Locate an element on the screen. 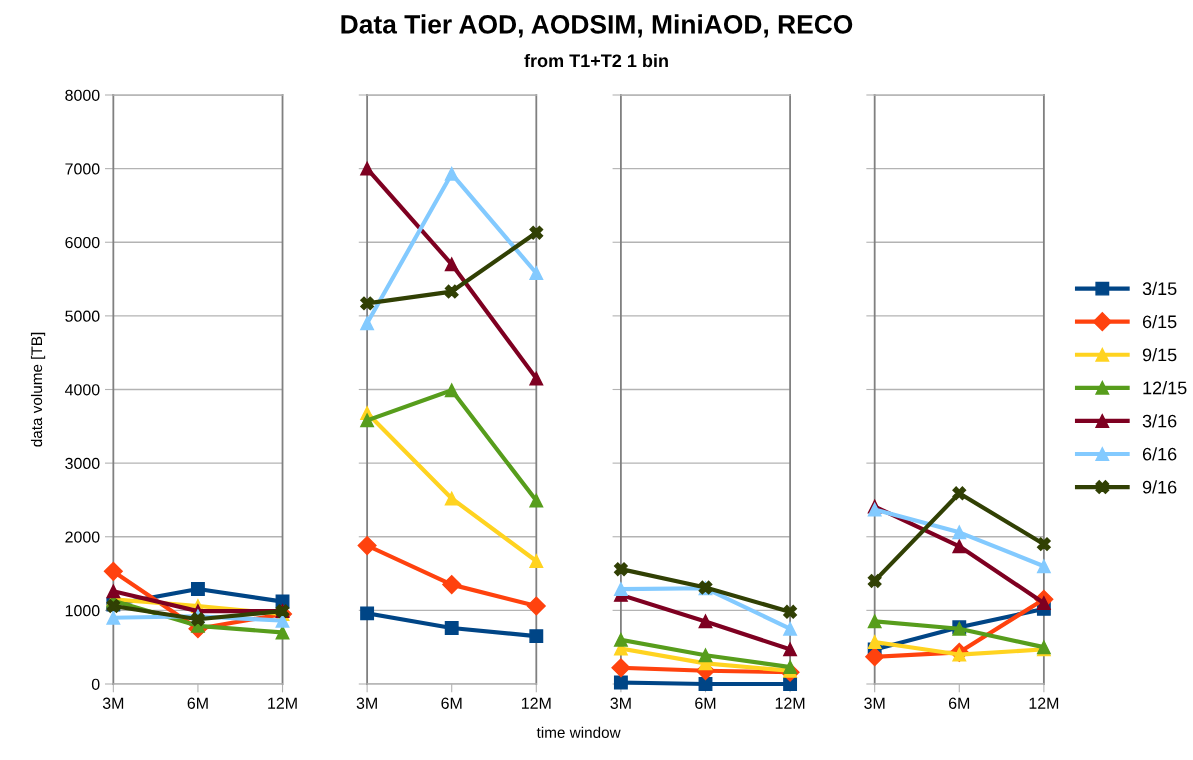  legend-label: 3/15 is located at coordinates (1159, 288).